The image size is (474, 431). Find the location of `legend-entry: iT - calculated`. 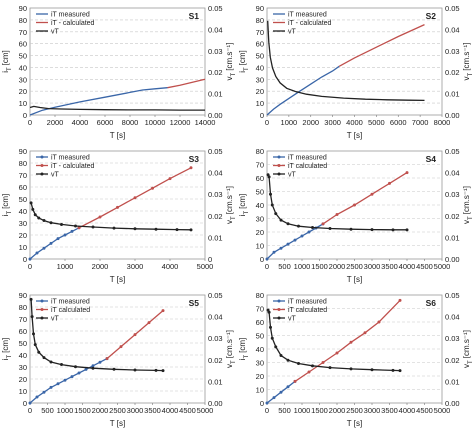

legend-entry: iT - calculated is located at coordinates (310, 23).